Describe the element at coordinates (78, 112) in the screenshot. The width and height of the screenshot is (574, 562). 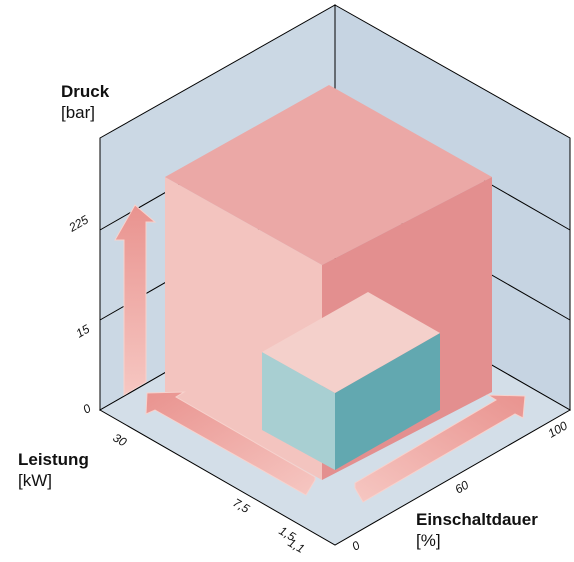
I see `pressure-unit: [bar]` at that location.